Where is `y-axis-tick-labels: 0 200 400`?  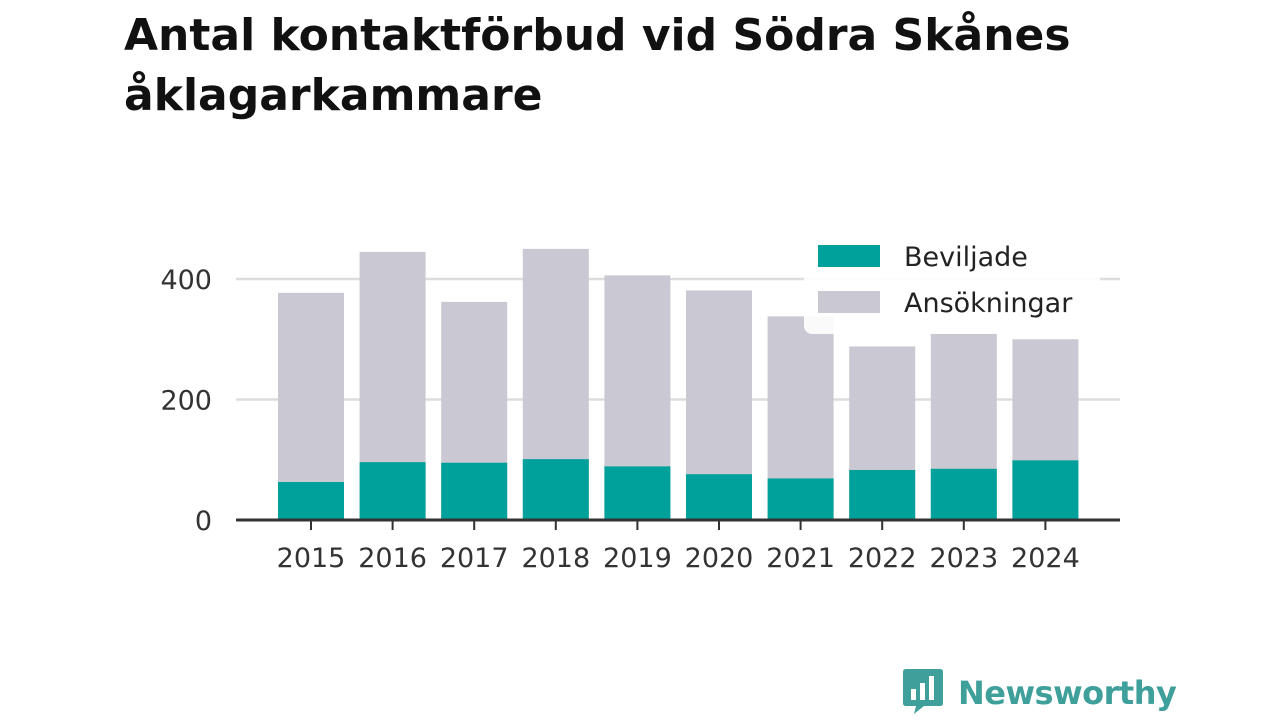 y-axis-tick-labels: 0 200 400 is located at coordinates (186, 401).